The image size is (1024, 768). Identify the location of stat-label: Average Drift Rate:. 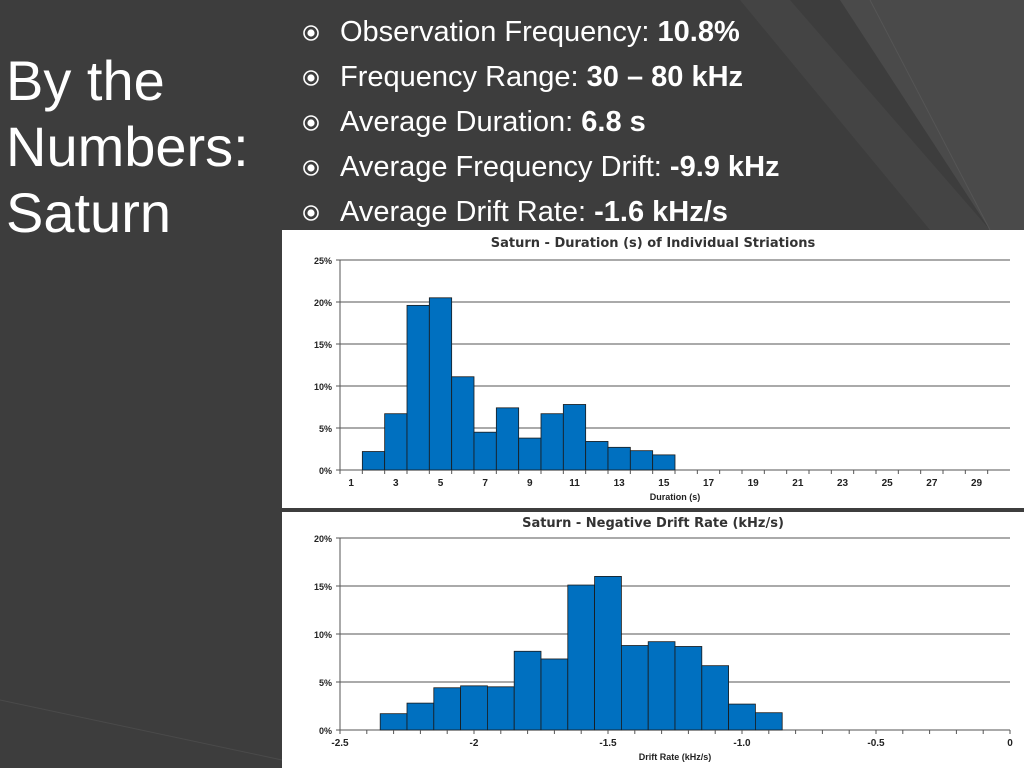
(463, 212).